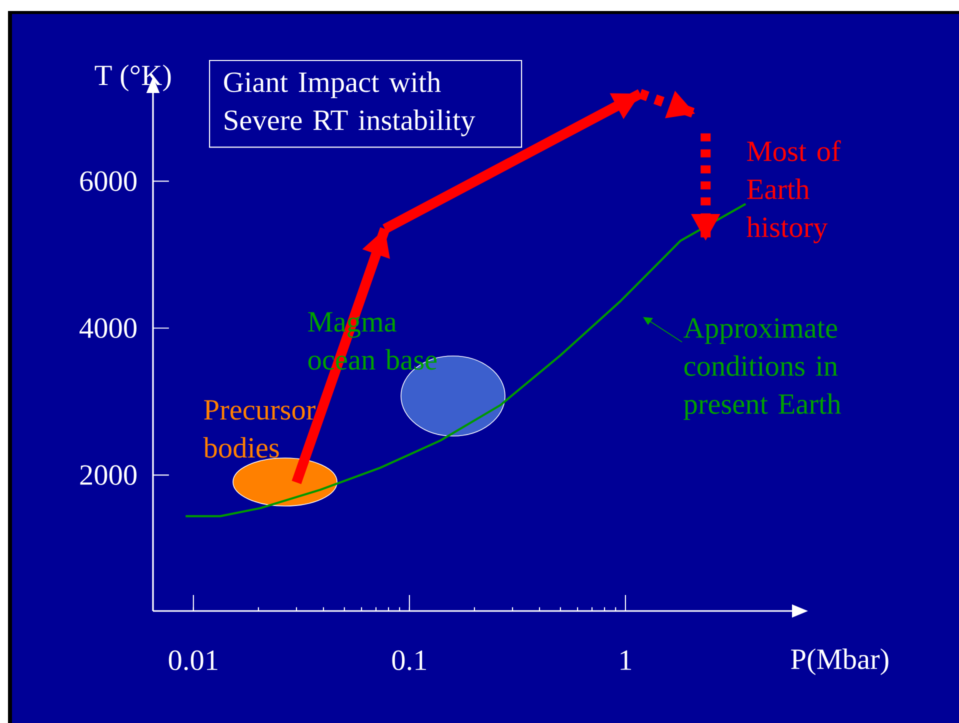 The width and height of the screenshot is (959, 723). What do you see at coordinates (108, 475) in the screenshot?
I see `y-tick-label: 2000` at bounding box center [108, 475].